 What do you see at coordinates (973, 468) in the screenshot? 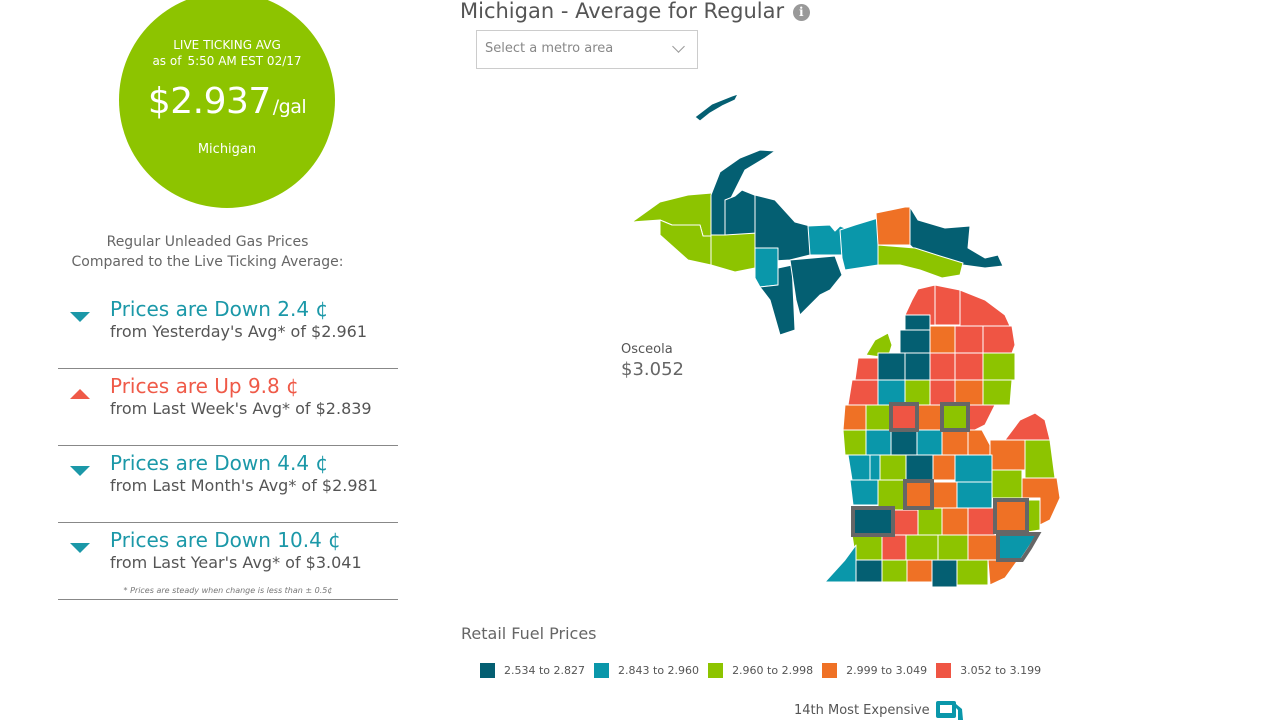
I see `county-genesee-n` at bounding box center [973, 468].